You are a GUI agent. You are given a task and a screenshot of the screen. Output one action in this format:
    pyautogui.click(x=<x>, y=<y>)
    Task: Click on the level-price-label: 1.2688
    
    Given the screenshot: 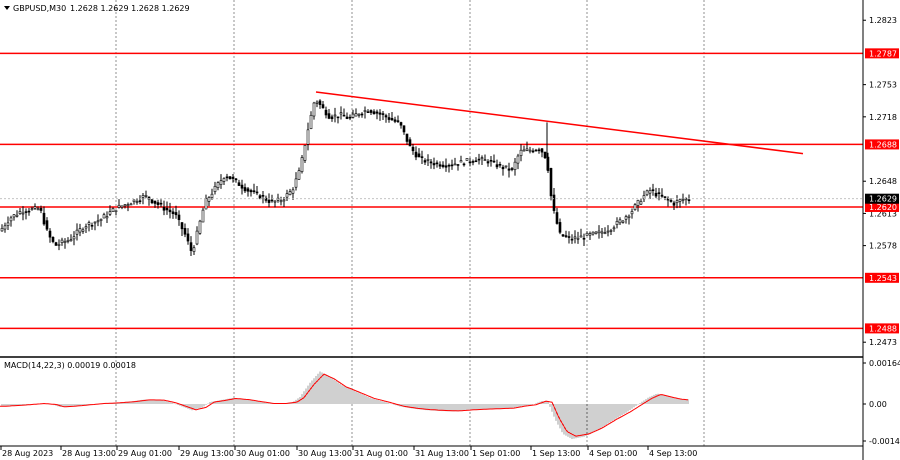 What is the action you would take?
    pyautogui.click(x=883, y=144)
    